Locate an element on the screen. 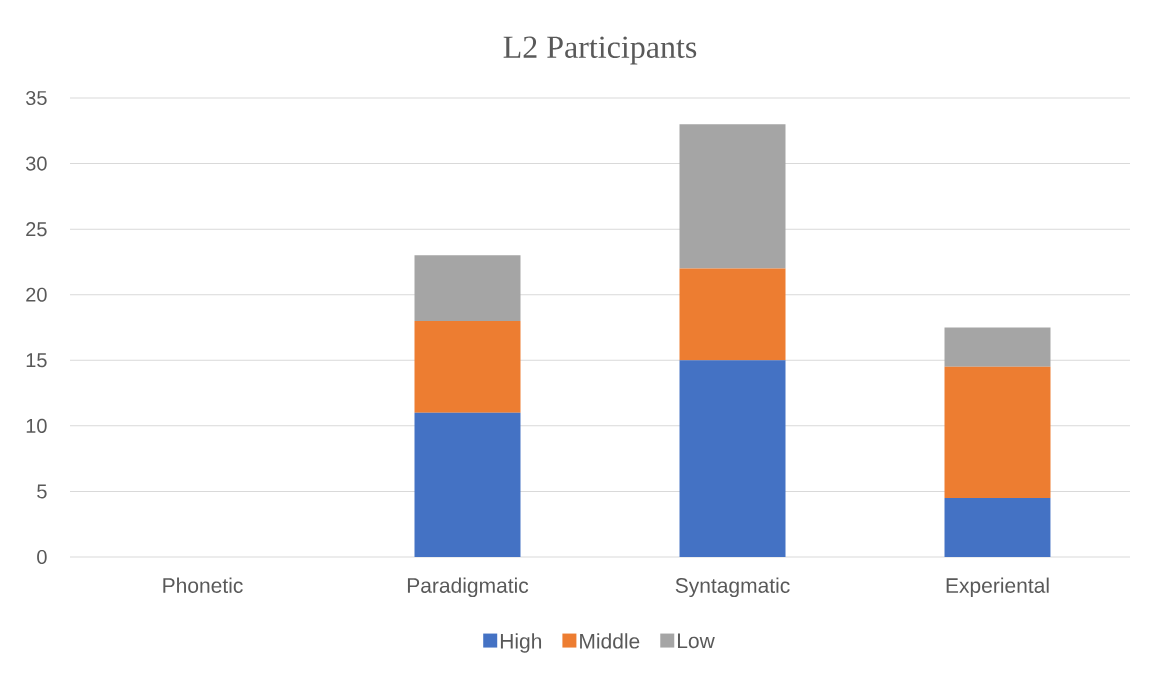  y-tick-label: 15 is located at coordinates (36, 360).